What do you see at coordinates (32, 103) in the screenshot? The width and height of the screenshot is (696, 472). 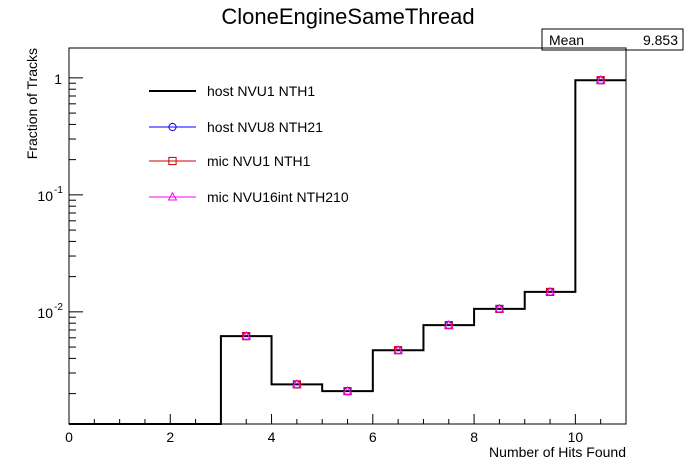 I see `y-axis-label: Fraction of Tracks` at bounding box center [32, 103].